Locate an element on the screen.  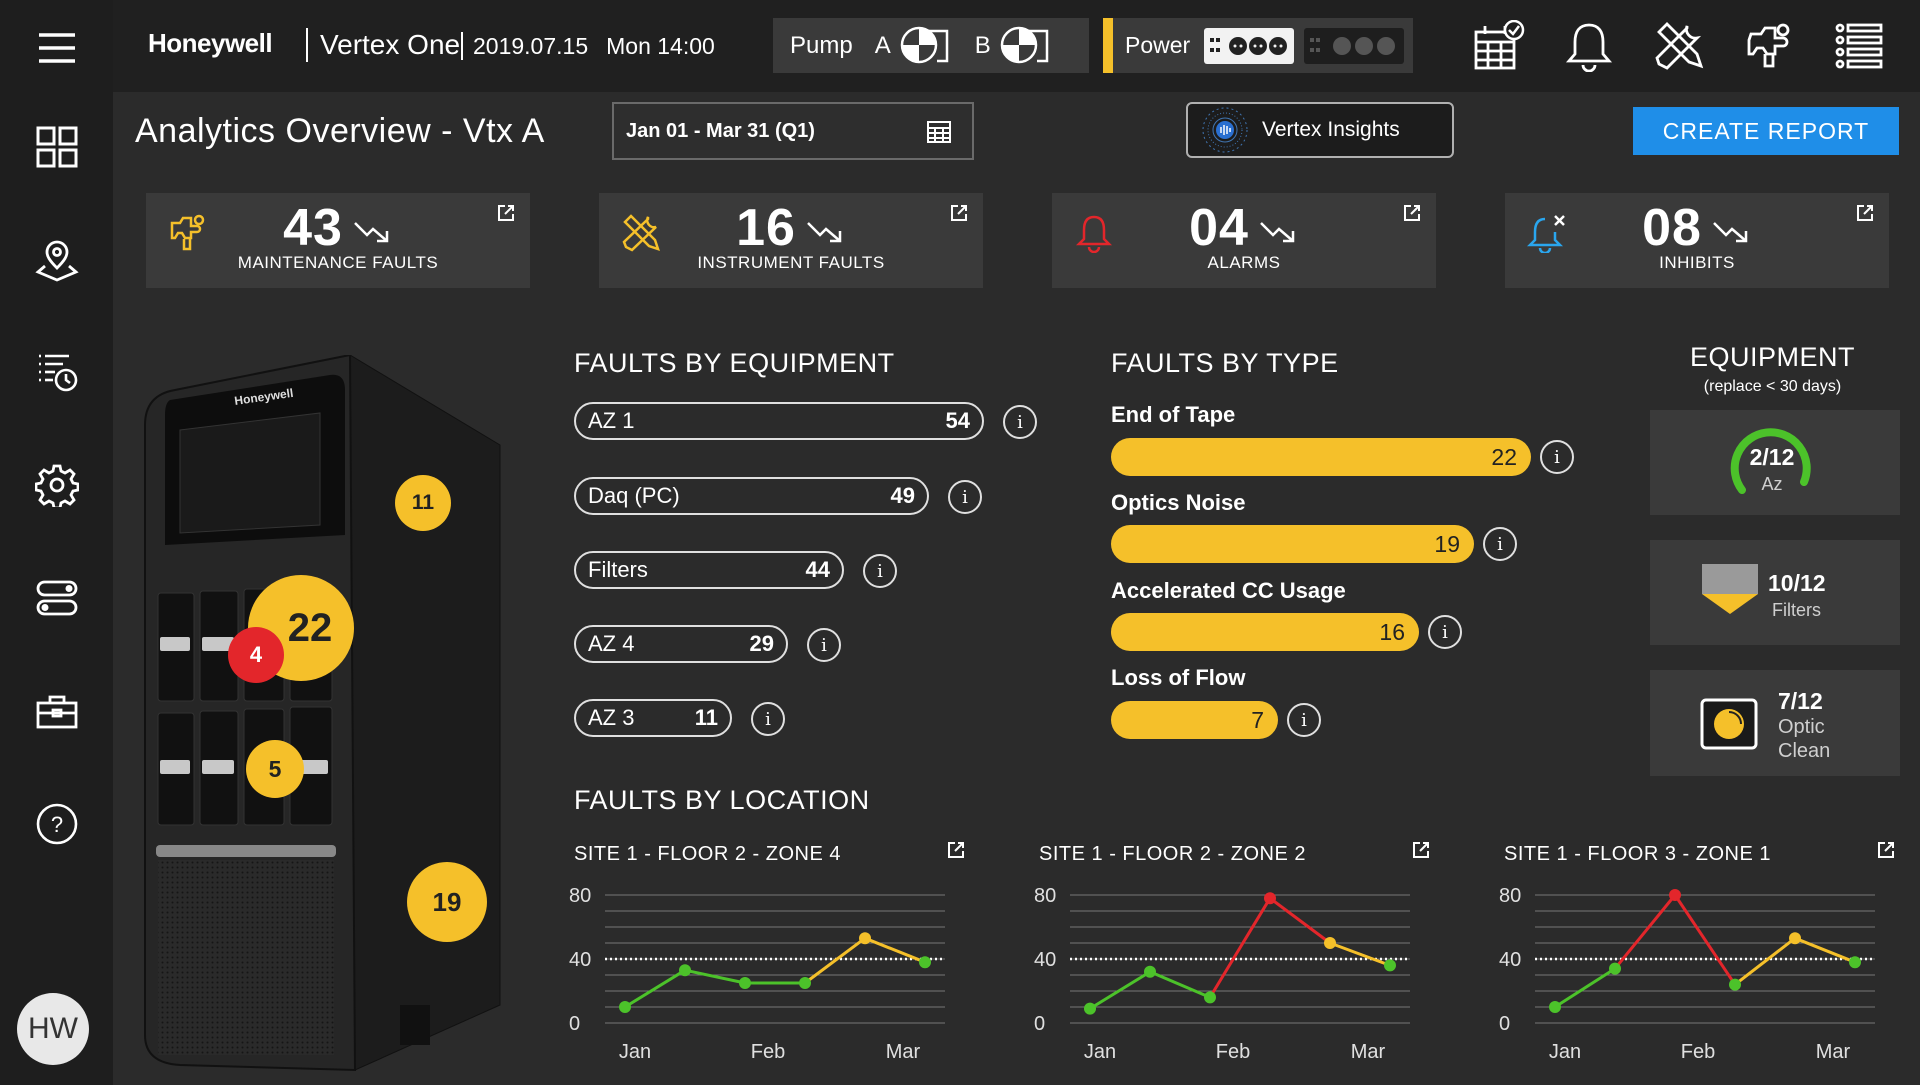
sidebar-item-dashboard is located at coordinates (56, 147).